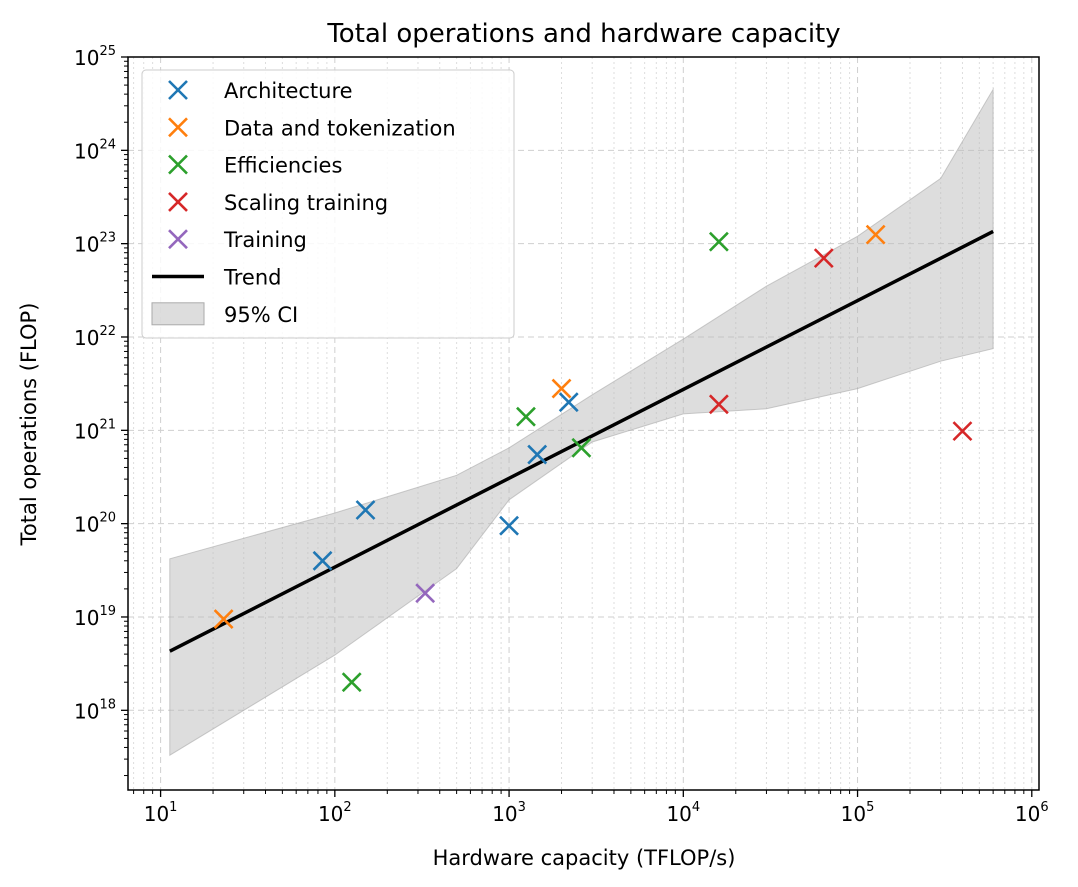 The width and height of the screenshot is (1078, 887). I want to click on legend-ci-swatch, so click(178, 314).